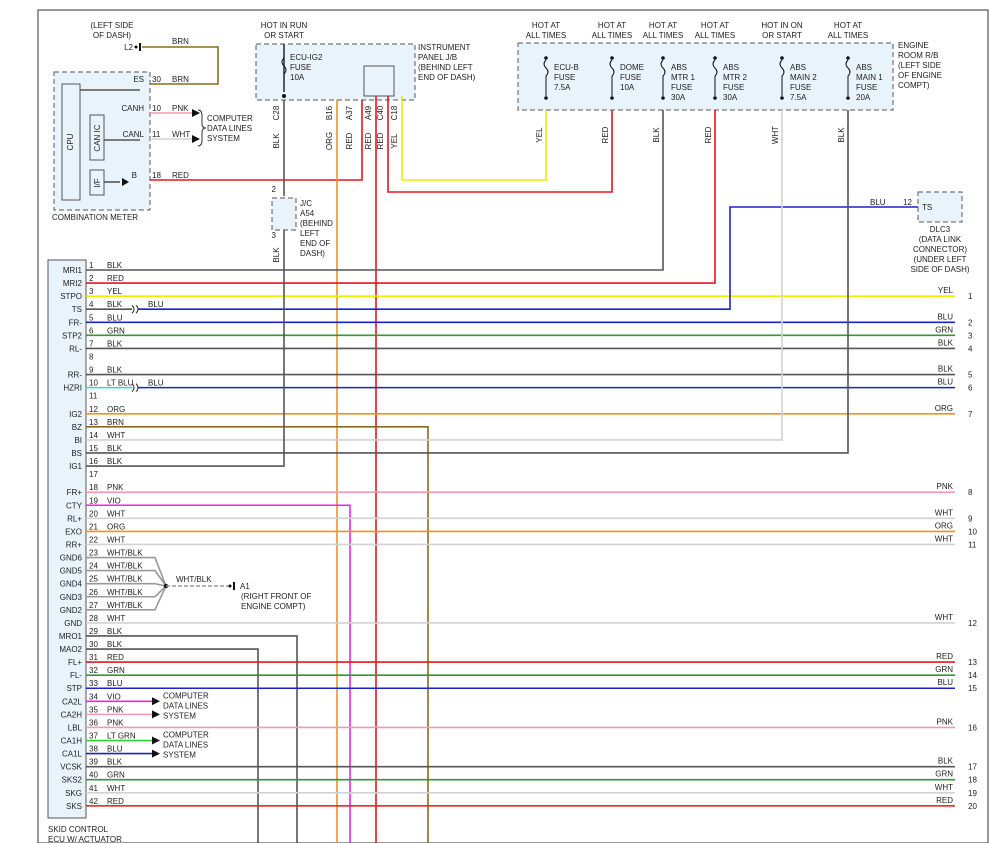 The height and width of the screenshot is (843, 990). I want to click on label: LBL, so click(75, 727).